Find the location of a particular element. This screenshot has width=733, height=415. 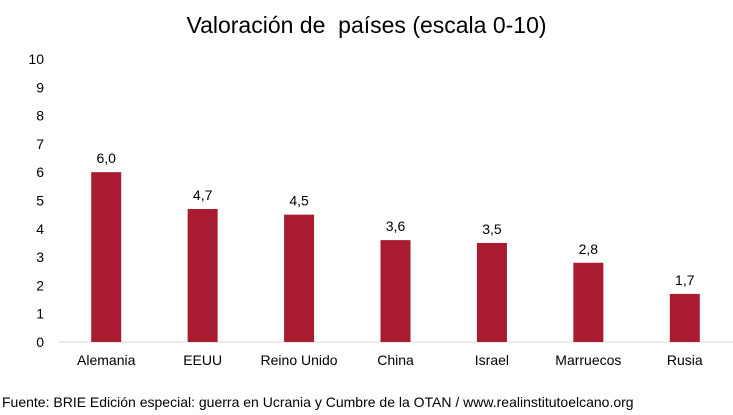

x-tick-label: China is located at coordinates (395, 360).